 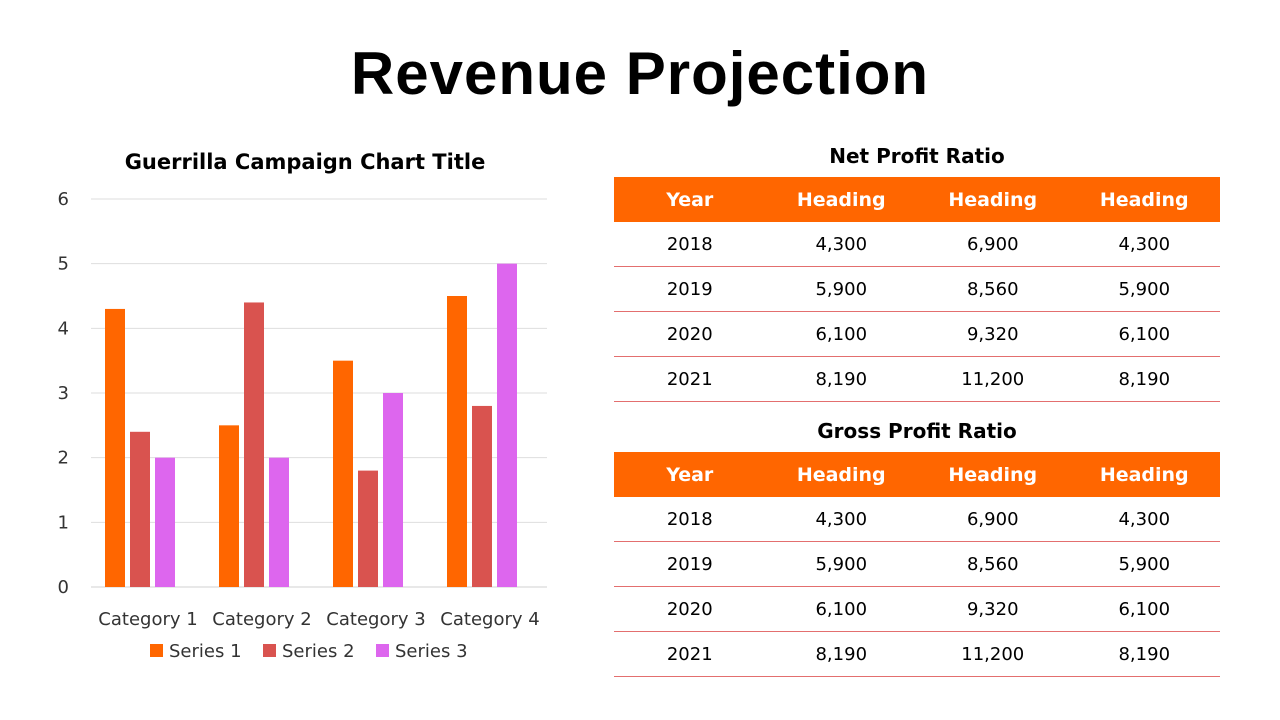 I want to click on y-tick-label: 0, so click(x=63, y=587).